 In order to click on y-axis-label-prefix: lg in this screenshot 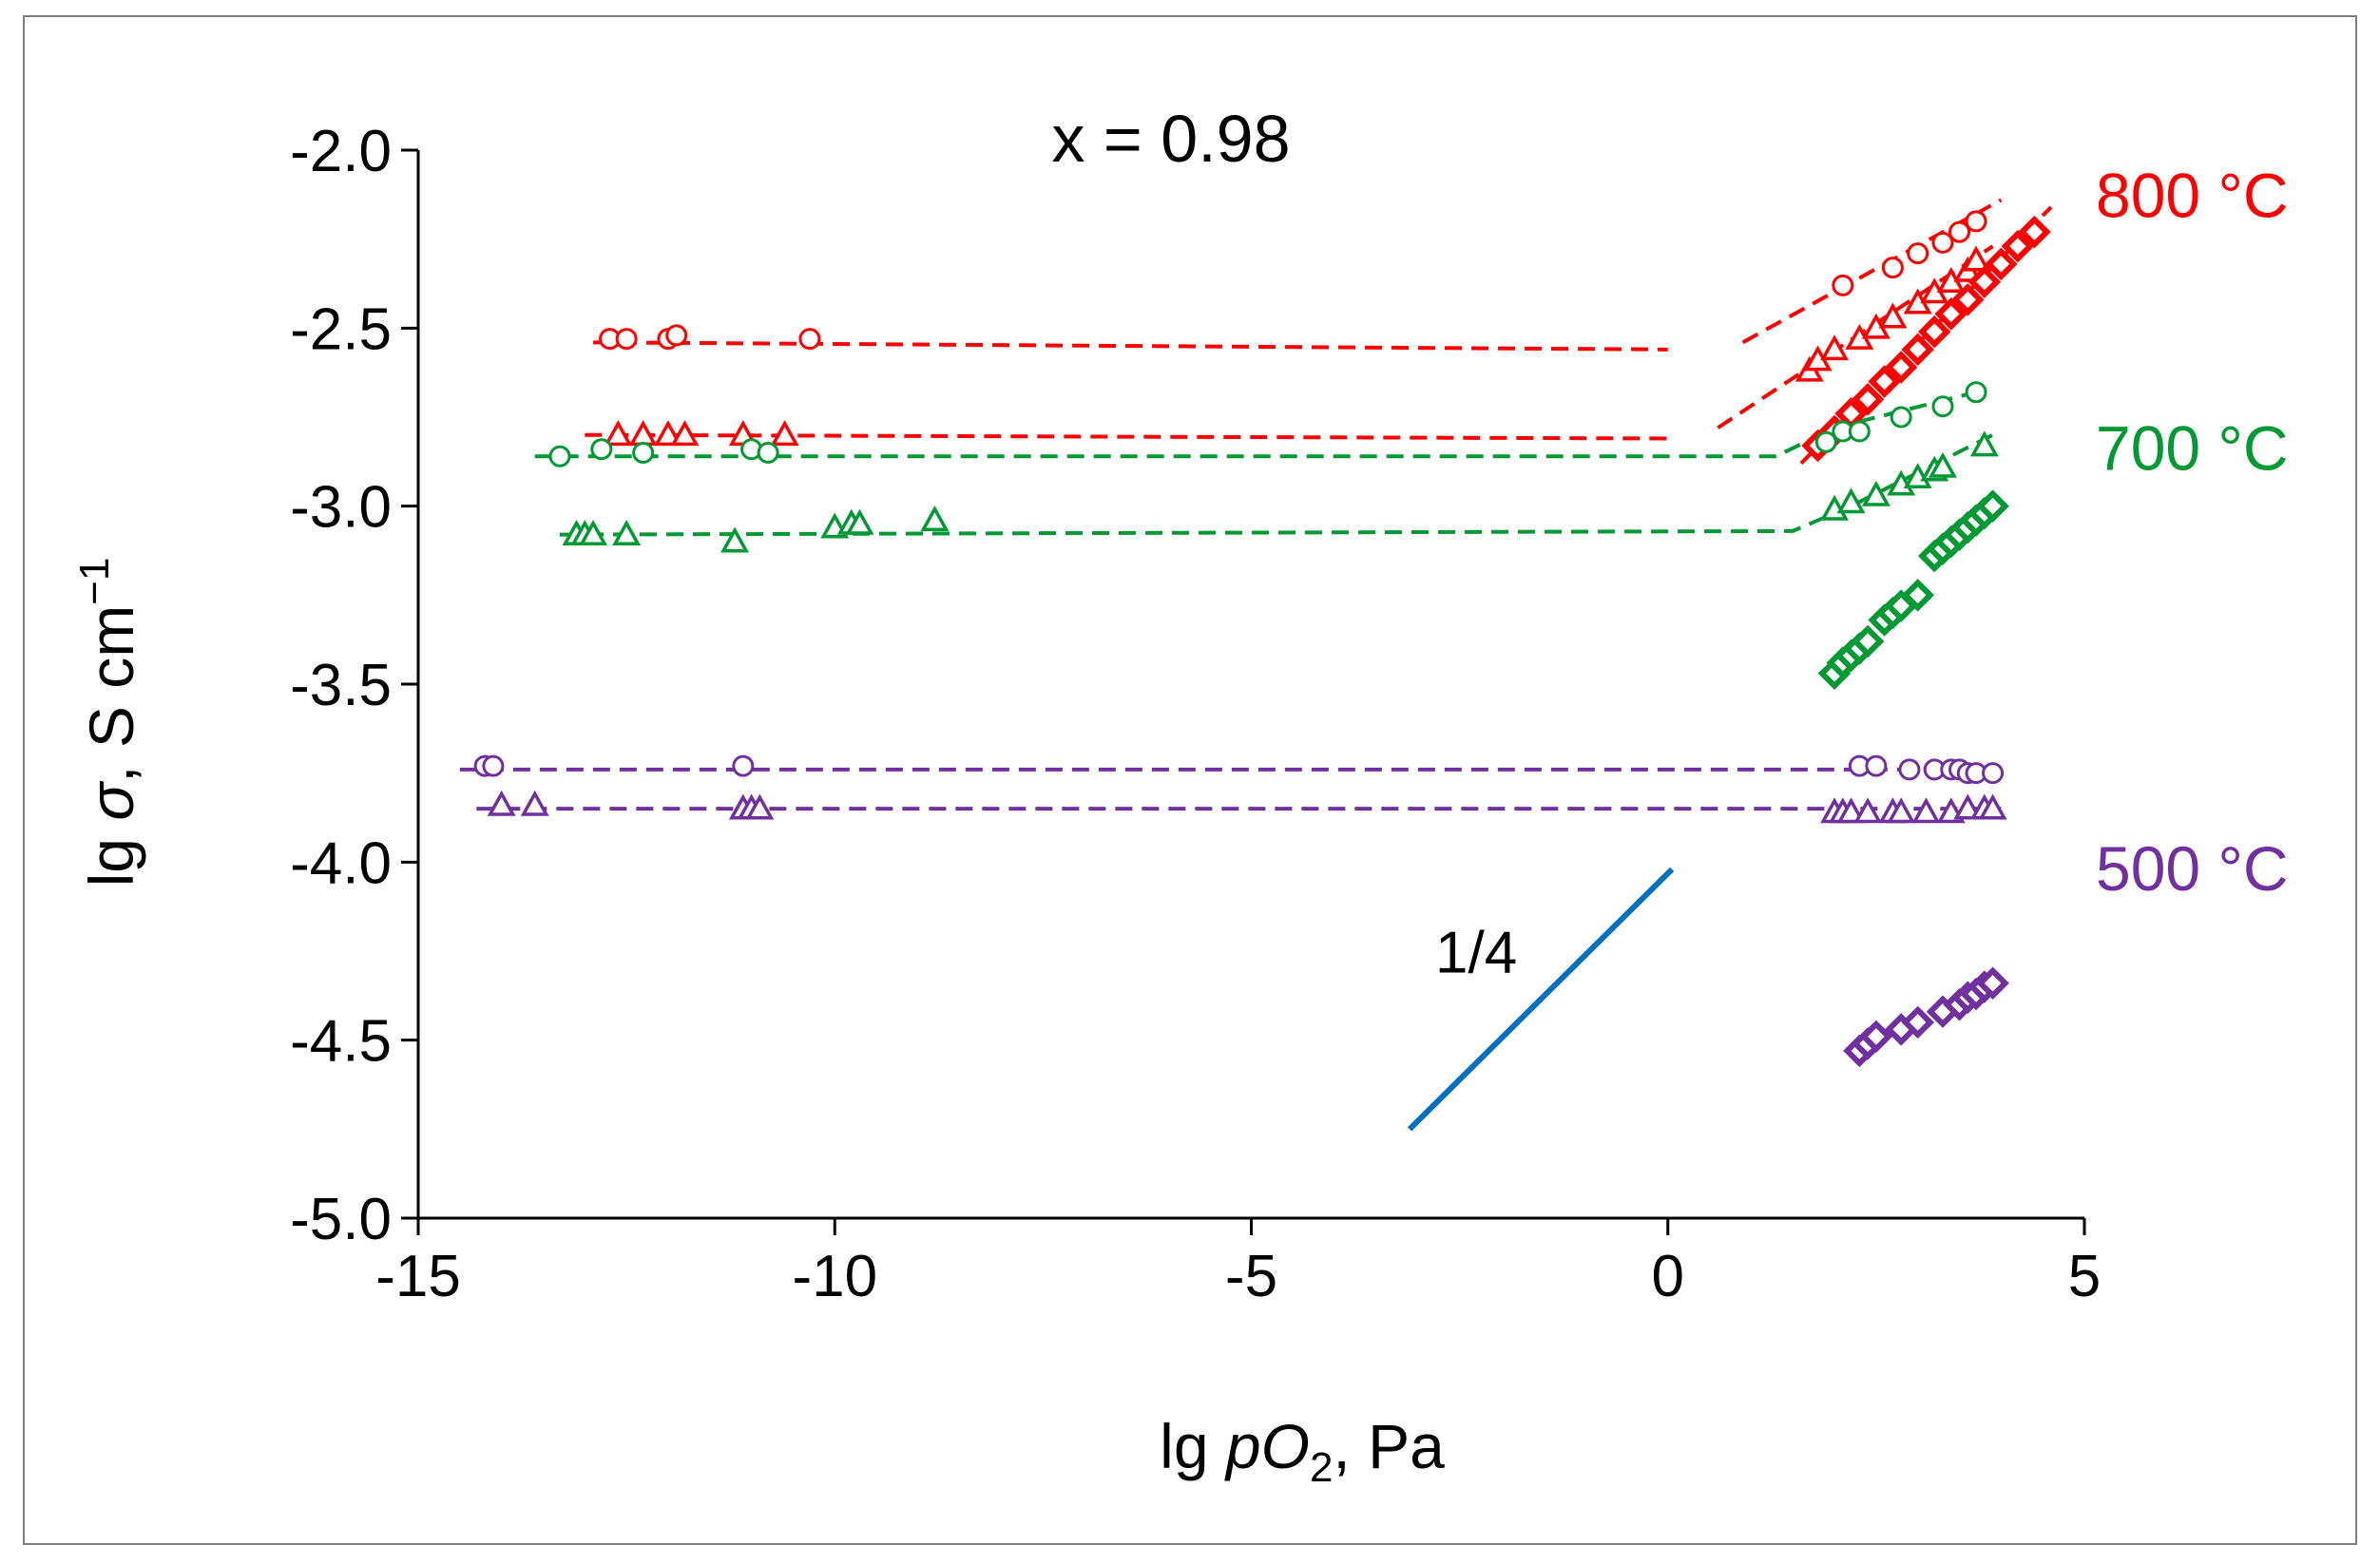, I will do `click(111, 854)`.